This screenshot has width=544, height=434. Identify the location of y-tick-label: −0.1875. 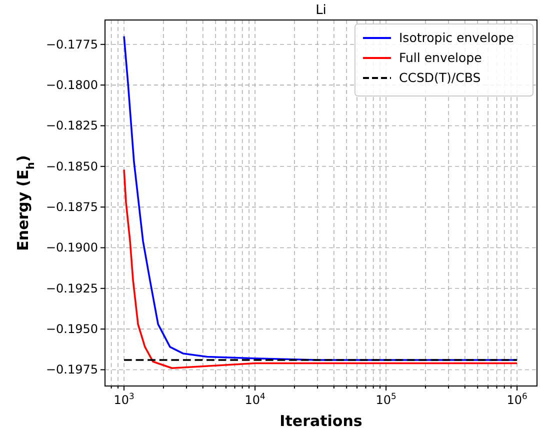
(72, 207).